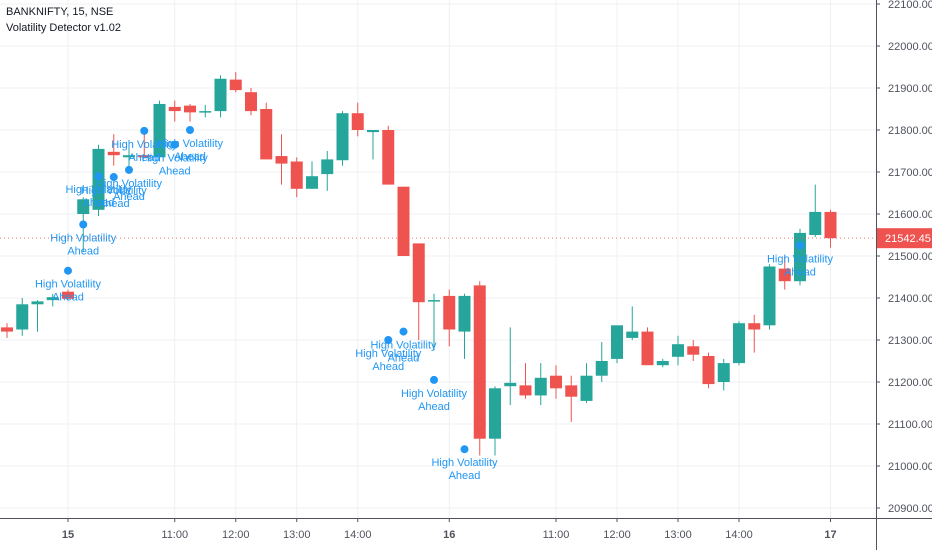 The height and width of the screenshot is (555, 932). I want to click on x-tick-label: 11:00, so click(174, 535).